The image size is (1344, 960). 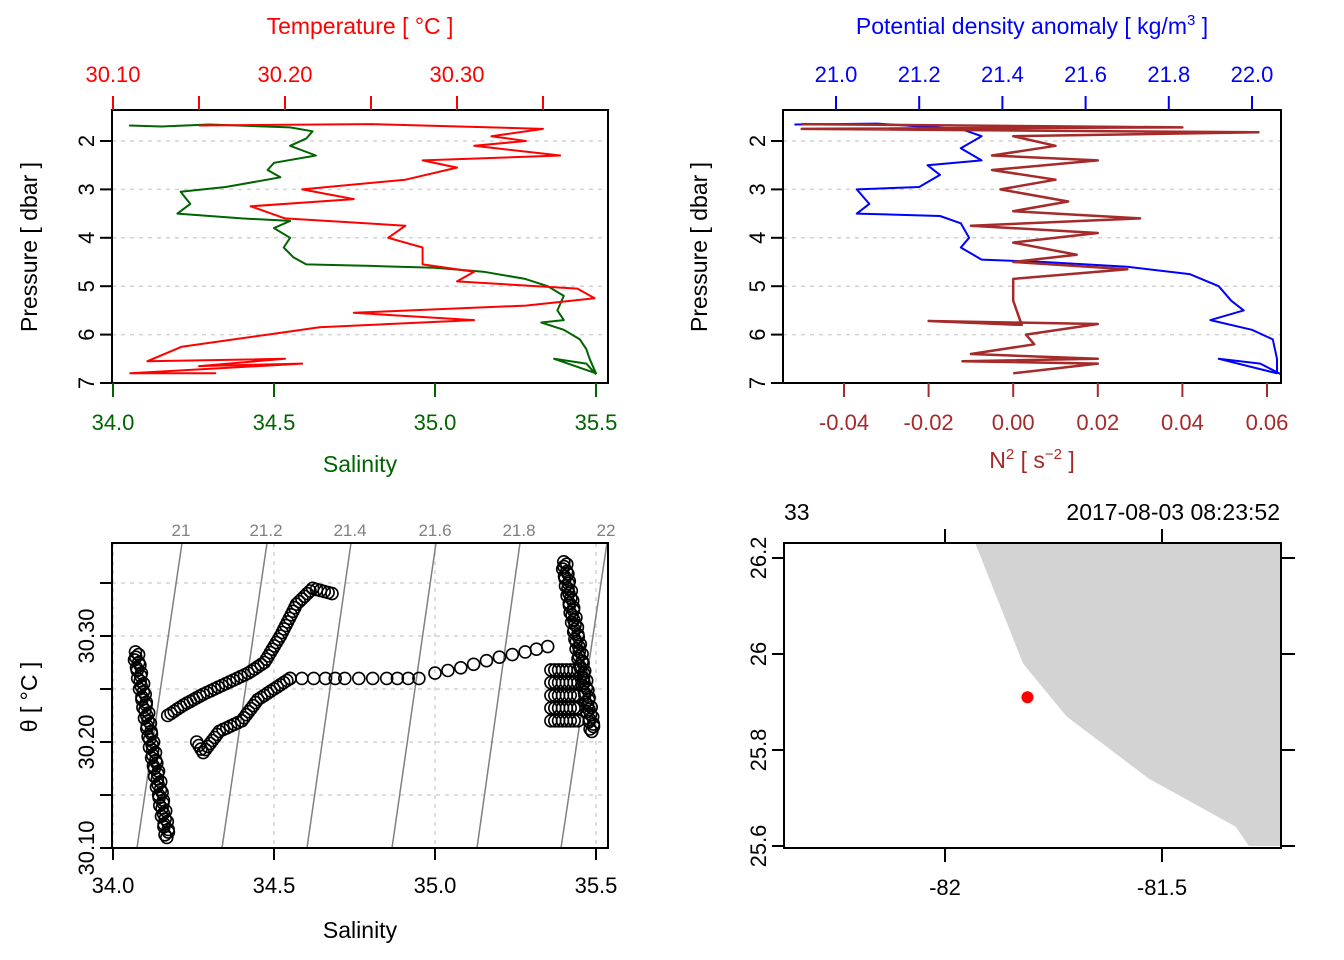 I want to click on p2-series-n2-line, so click(x=1030, y=248).